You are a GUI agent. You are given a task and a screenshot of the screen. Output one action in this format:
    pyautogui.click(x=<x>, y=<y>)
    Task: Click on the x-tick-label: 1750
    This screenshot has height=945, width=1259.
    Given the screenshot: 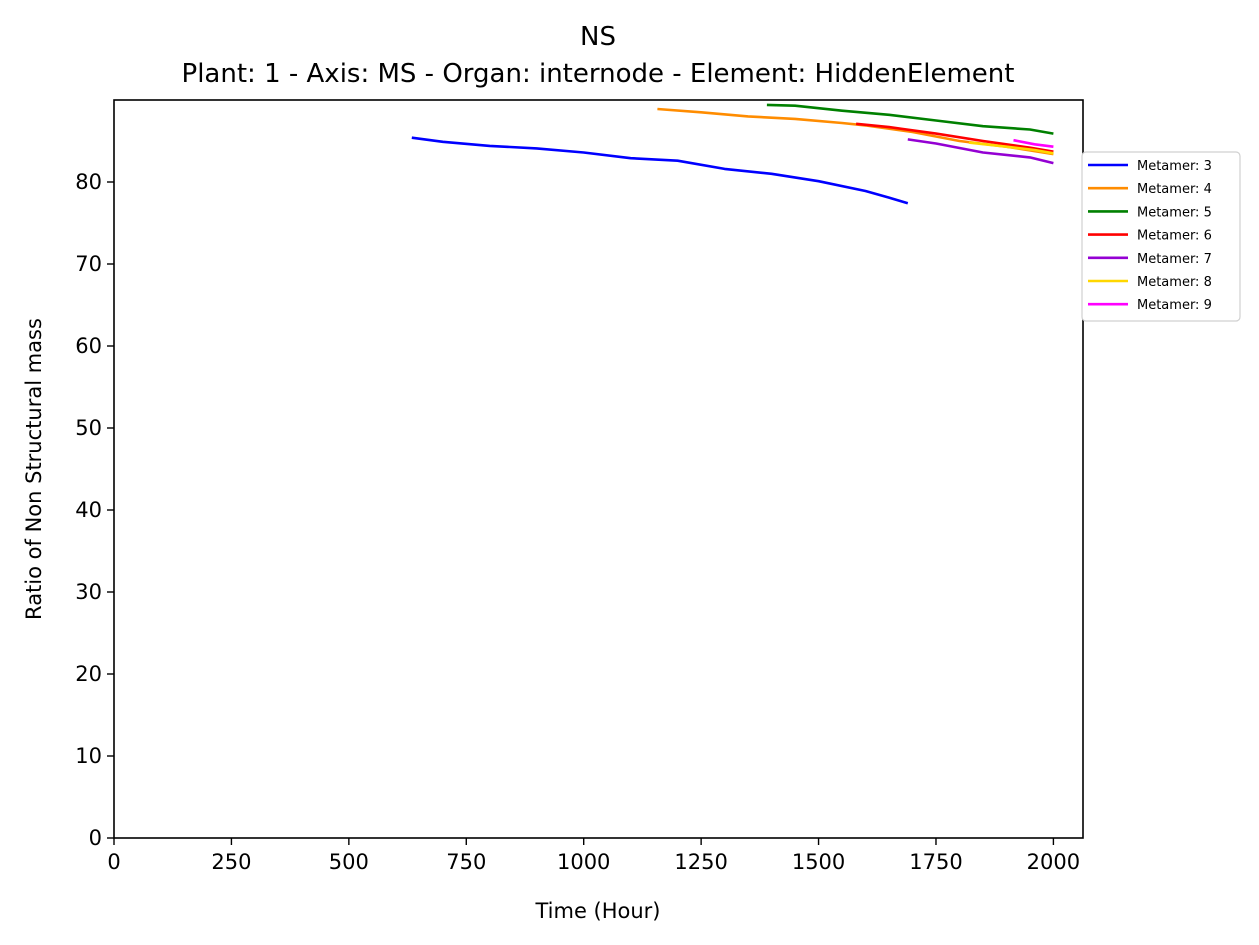 What is the action you would take?
    pyautogui.click(x=935, y=862)
    